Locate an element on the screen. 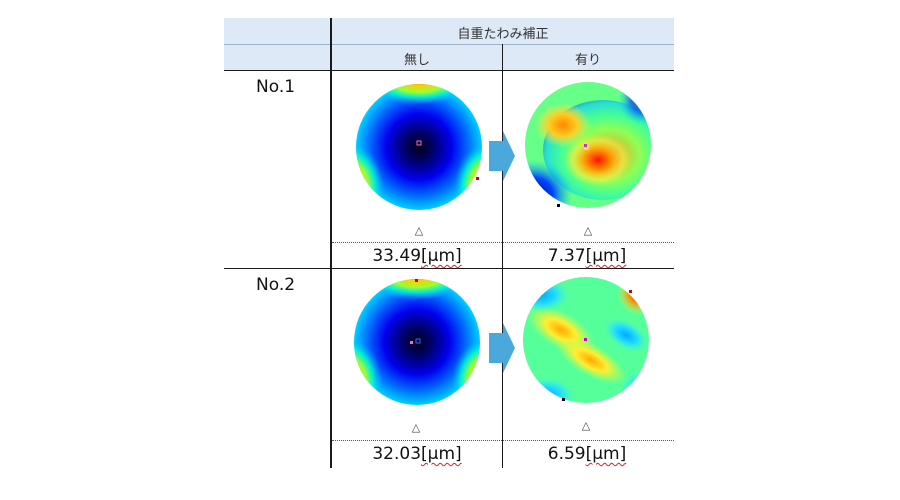 The image size is (900, 500). row2-with-value: 6.59[μm] is located at coordinates (587, 454).